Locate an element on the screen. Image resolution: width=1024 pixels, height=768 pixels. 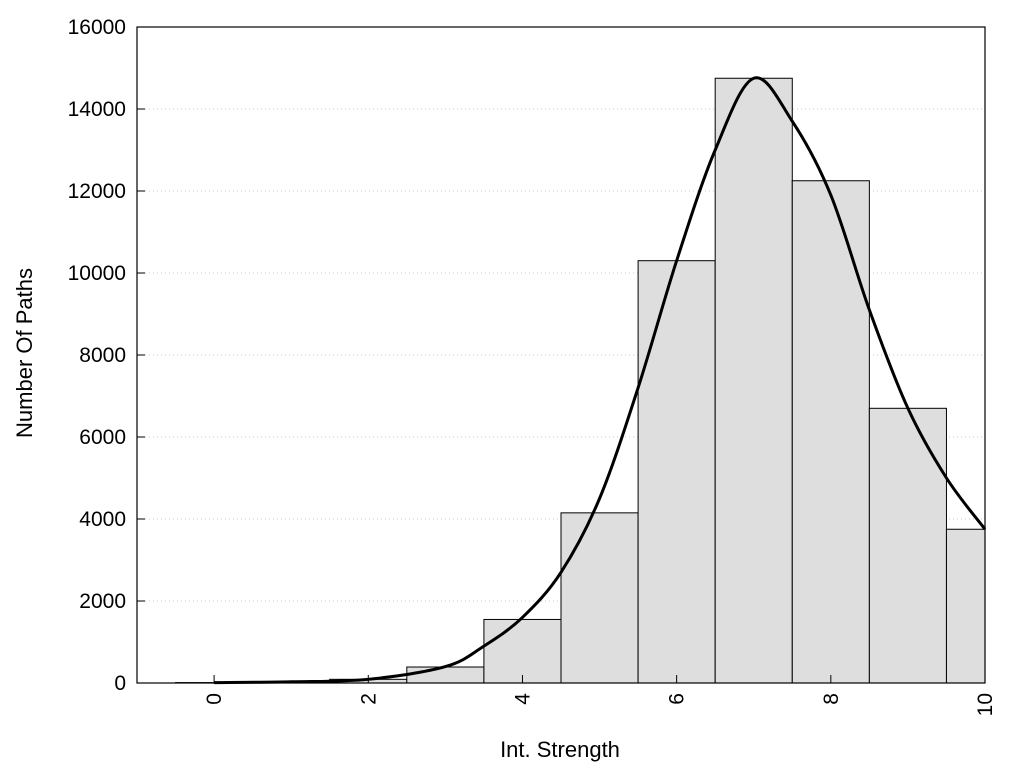
x-axis: 0 2 4 6 8 10 is located at coordinates (600, 695).